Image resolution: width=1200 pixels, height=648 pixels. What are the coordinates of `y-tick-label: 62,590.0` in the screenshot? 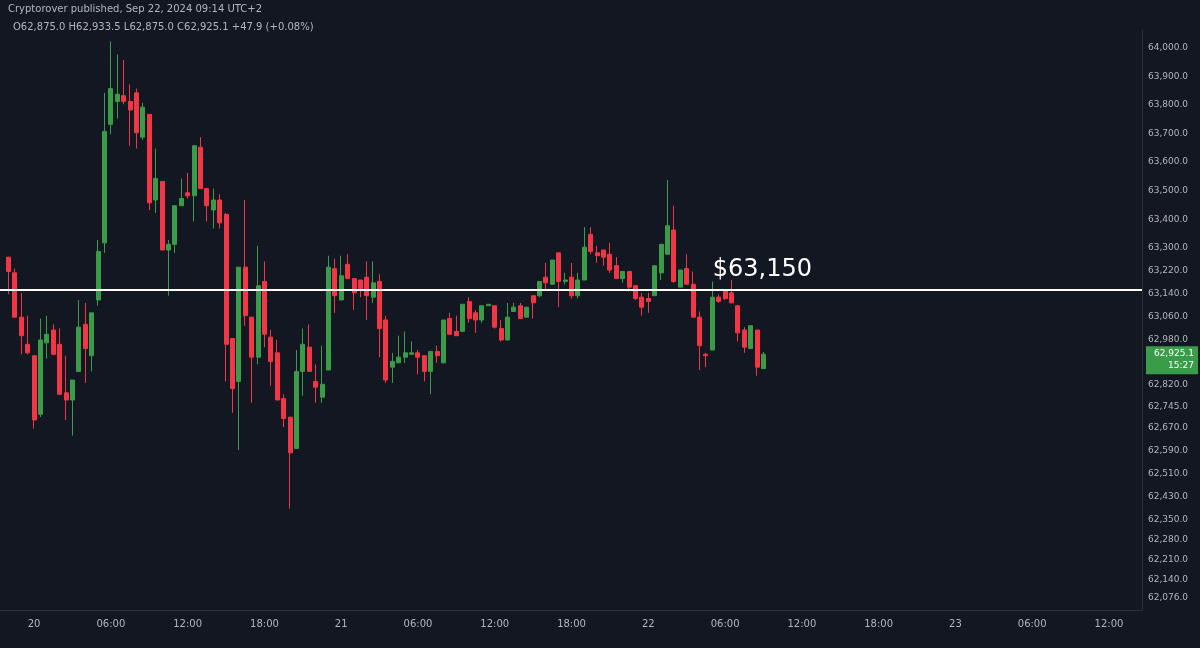 It's located at (1168, 450).